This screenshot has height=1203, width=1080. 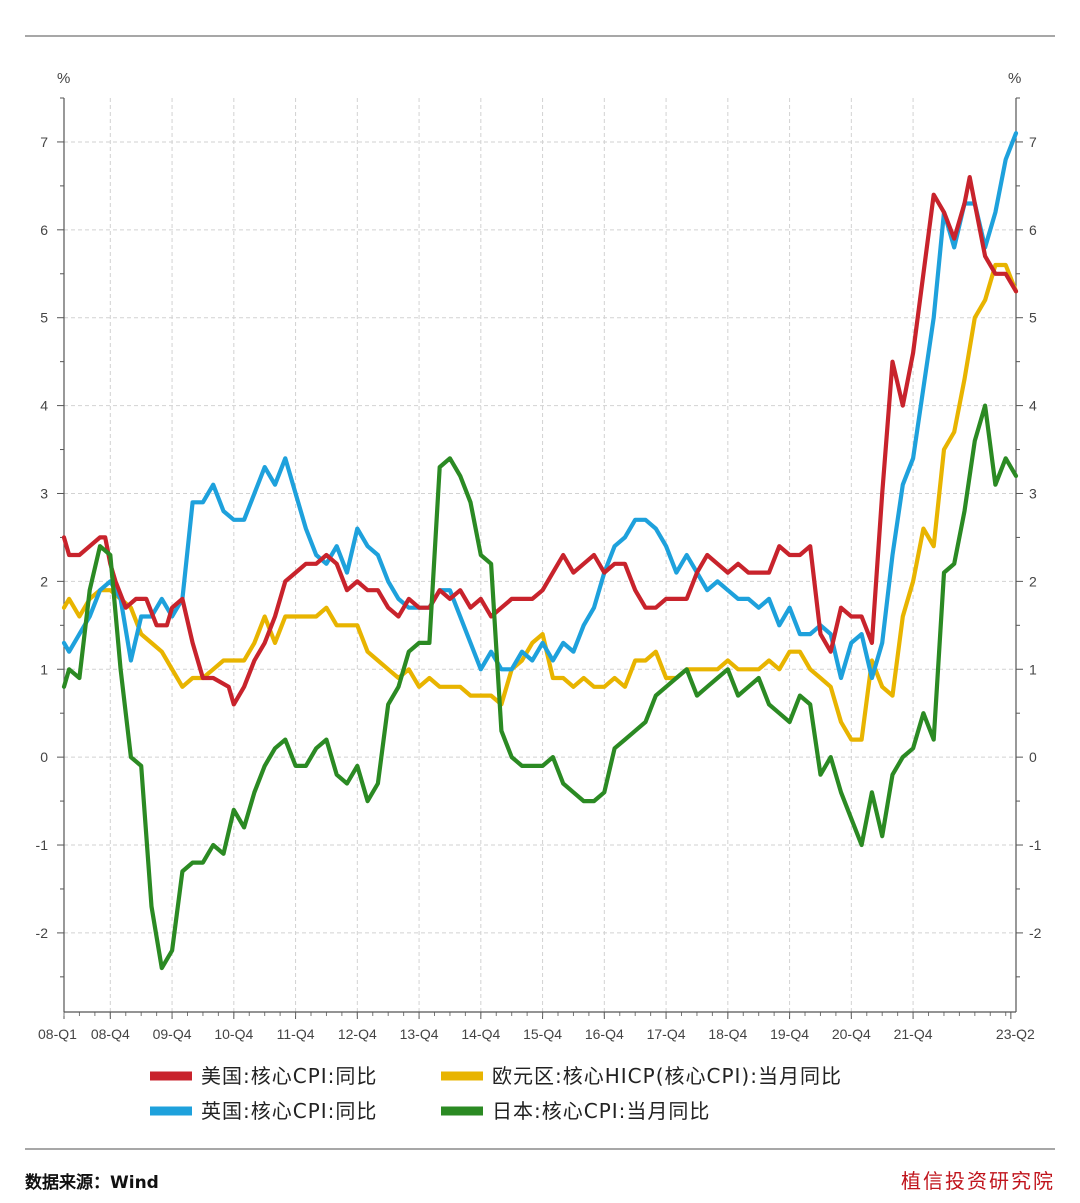 I want to click on y-tick-label-left: 1, so click(x=44, y=669).